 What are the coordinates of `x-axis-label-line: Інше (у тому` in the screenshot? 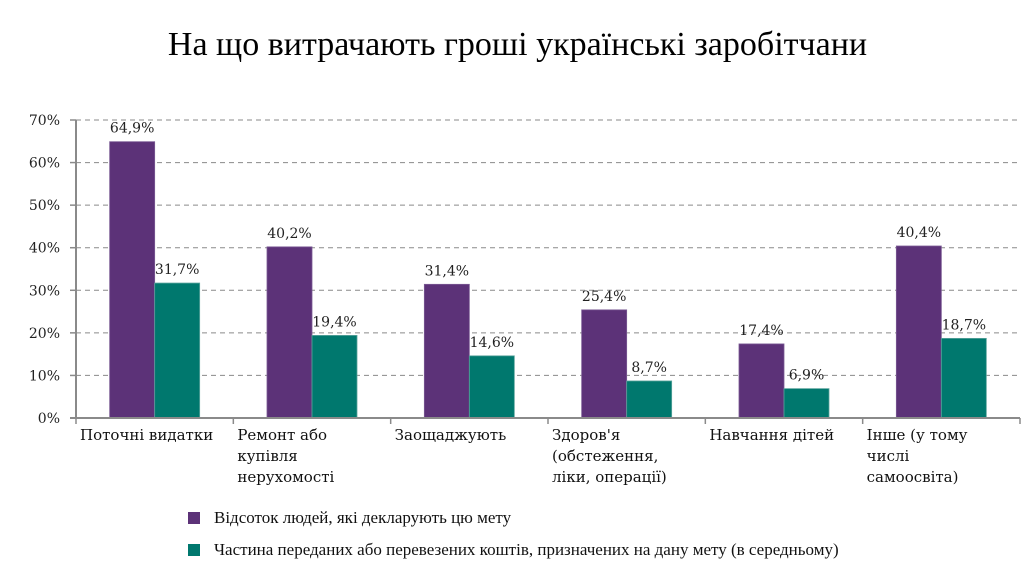 It's located at (917, 435).